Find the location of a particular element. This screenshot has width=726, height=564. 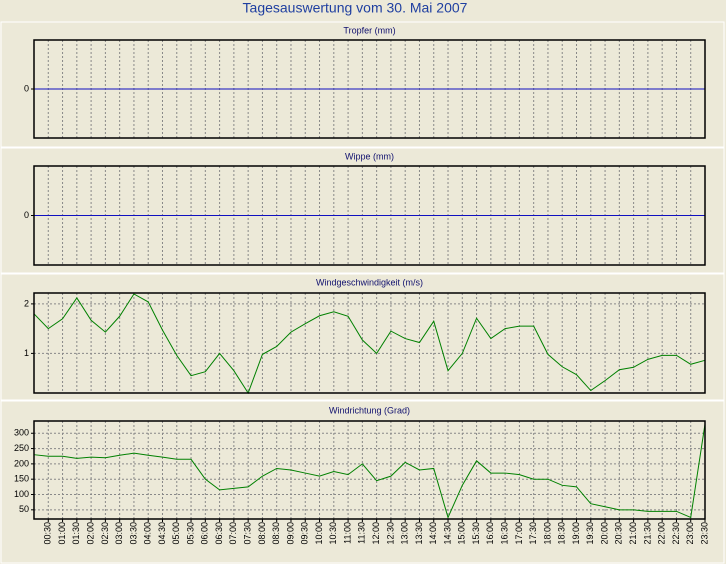

y-tick-label: 100 is located at coordinates (21, 494).